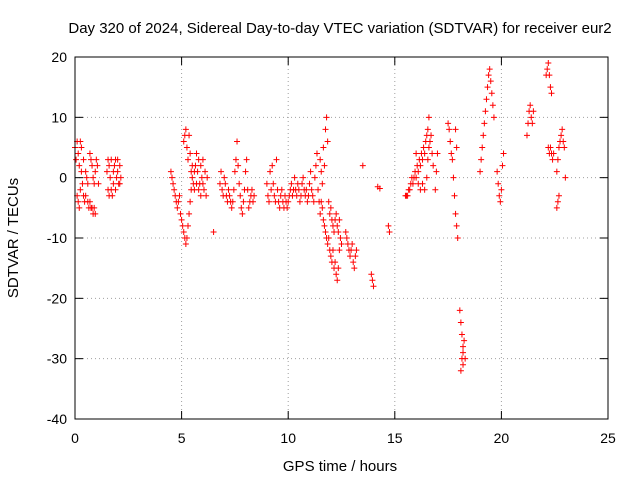 The width and height of the screenshot is (640, 480). Describe the element at coordinates (57, 238) in the screenshot. I see `y-tick-labels: -40 -30 -20 -10 0 10 20` at that location.